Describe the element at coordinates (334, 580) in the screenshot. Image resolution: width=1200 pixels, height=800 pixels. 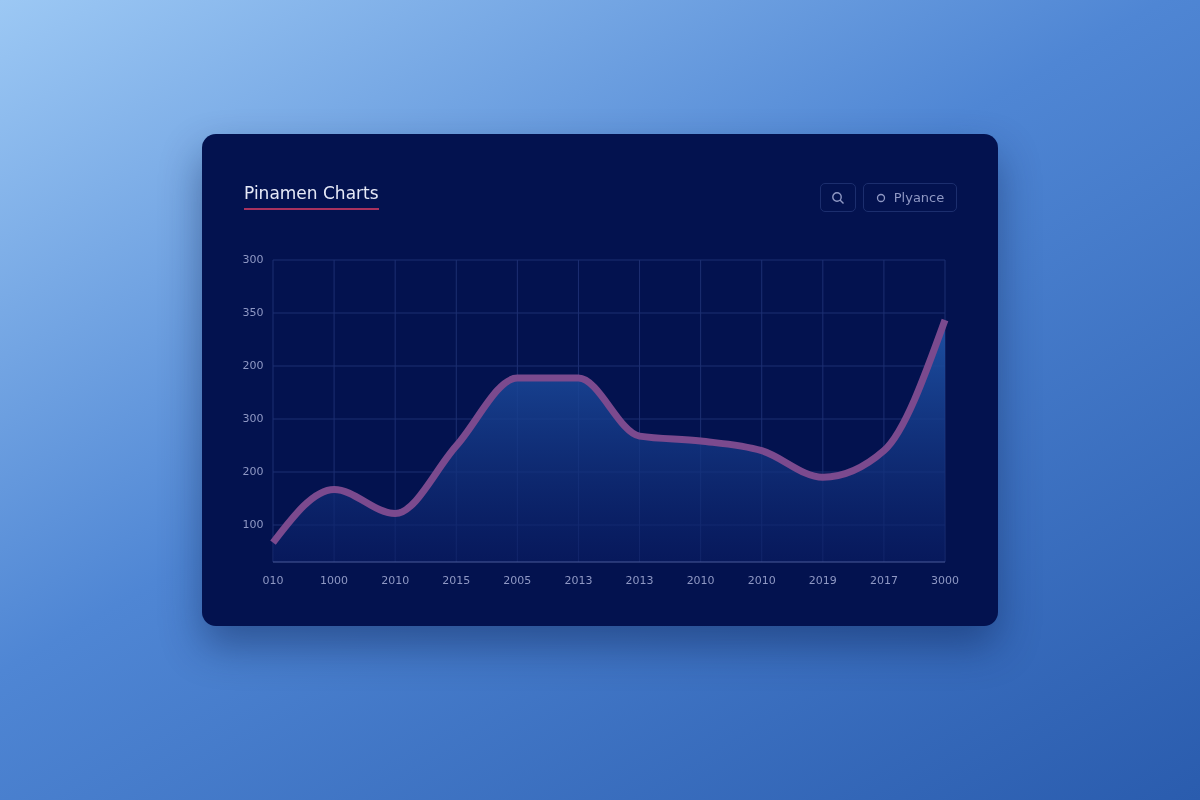
I see `x-tick-label: 1000` at that location.